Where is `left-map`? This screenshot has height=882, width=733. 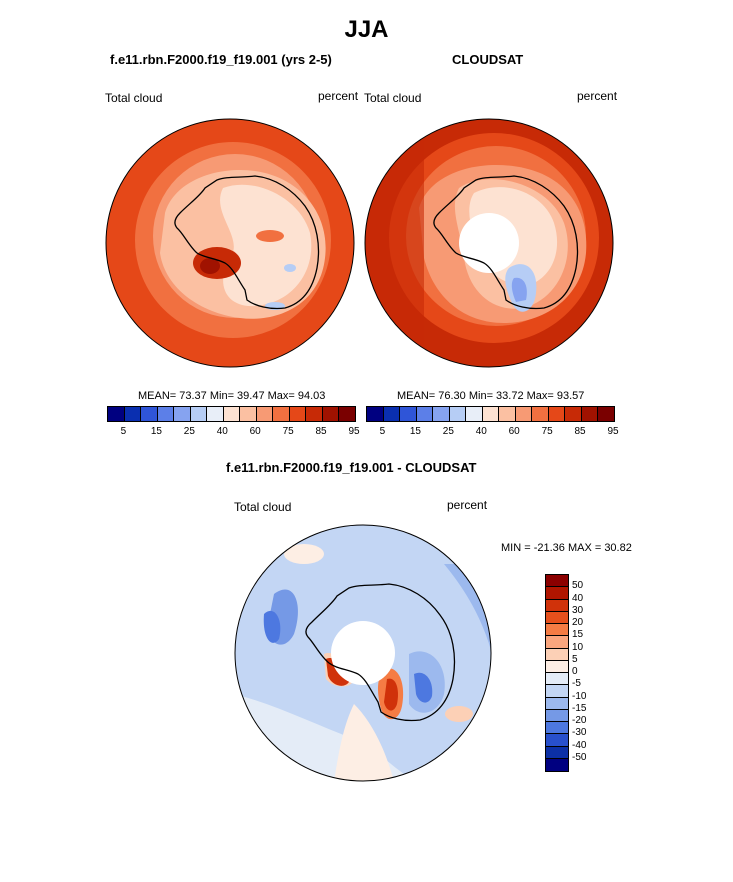
left-map is located at coordinates (230, 243).